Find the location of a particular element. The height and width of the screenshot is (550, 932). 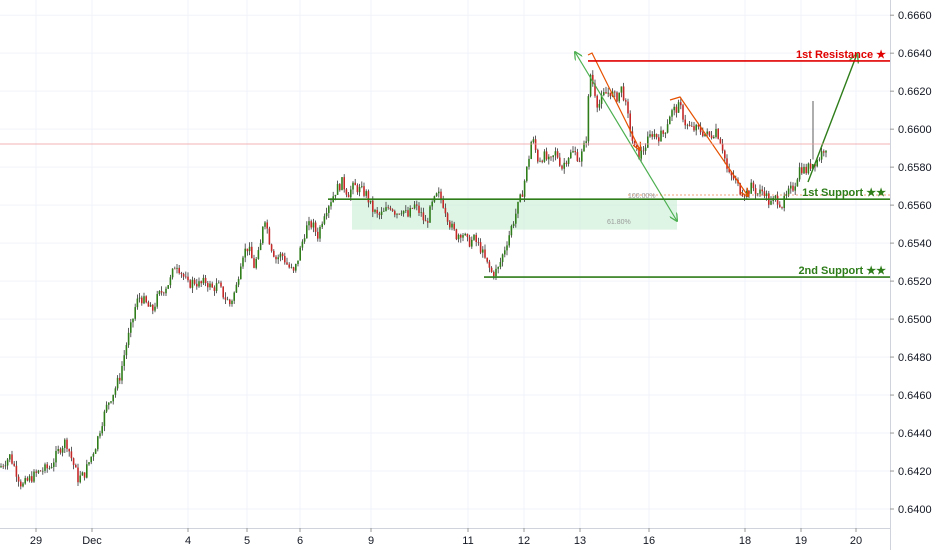

x-tick-label: 12 is located at coordinates (524, 541).